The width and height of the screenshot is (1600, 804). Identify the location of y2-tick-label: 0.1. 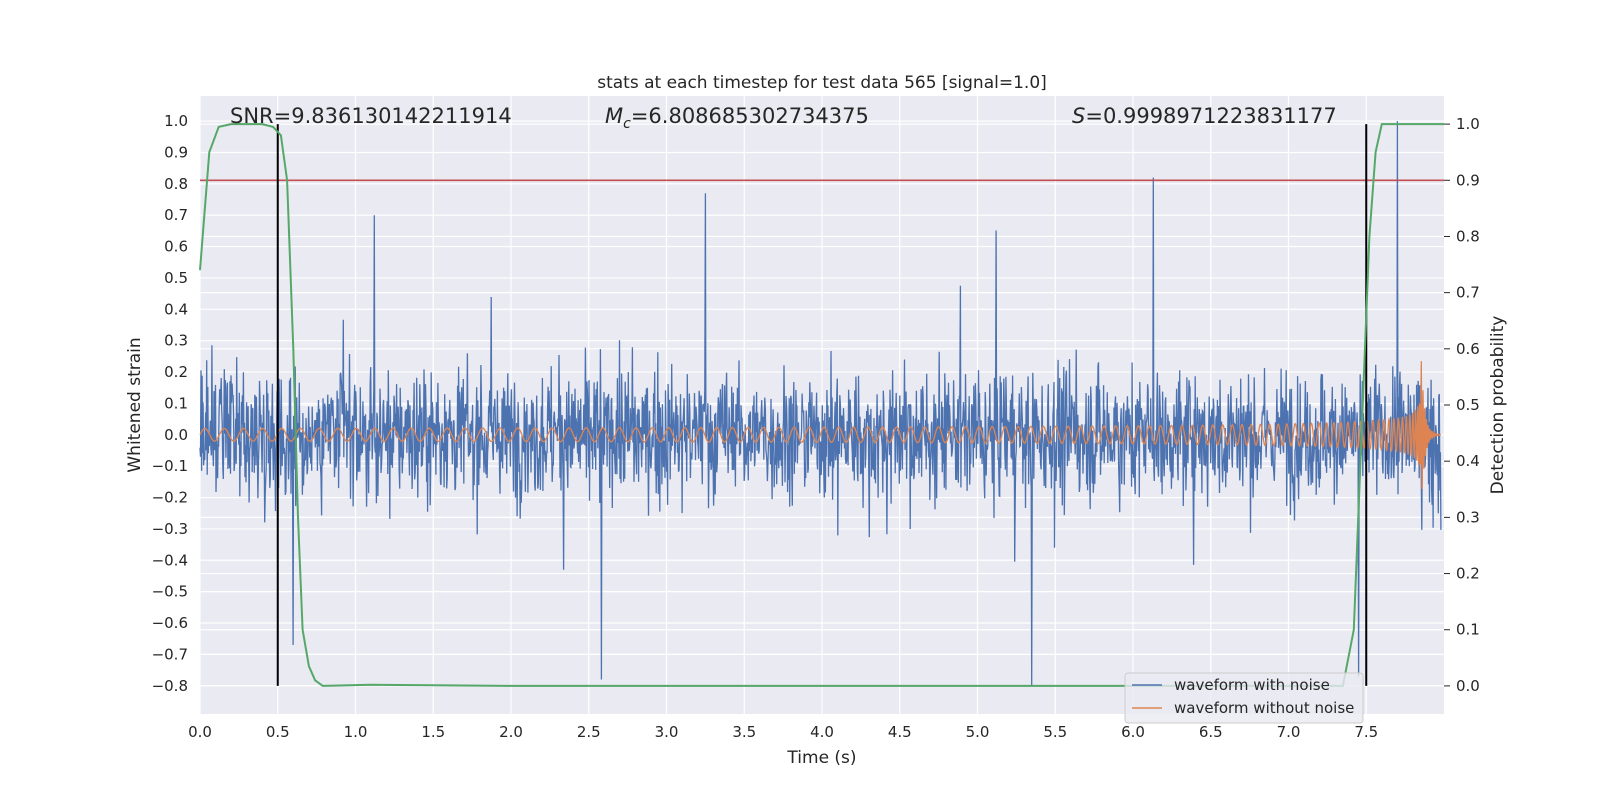
(1468, 630).